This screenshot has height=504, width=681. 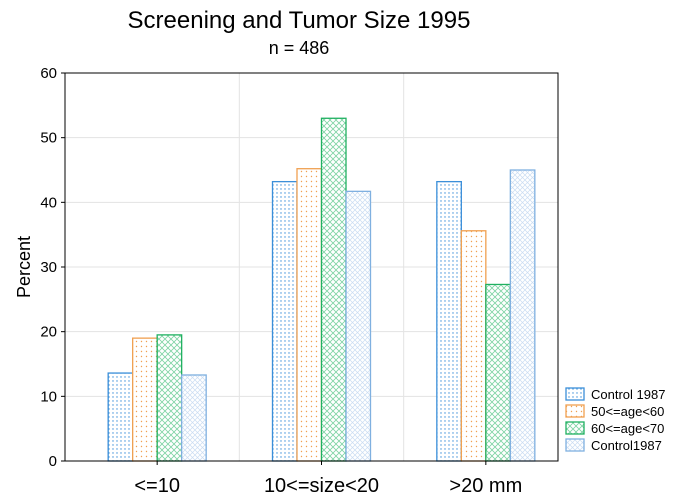 I want to click on chart-title: Screening and Tumor Size 1995, so click(x=299, y=20).